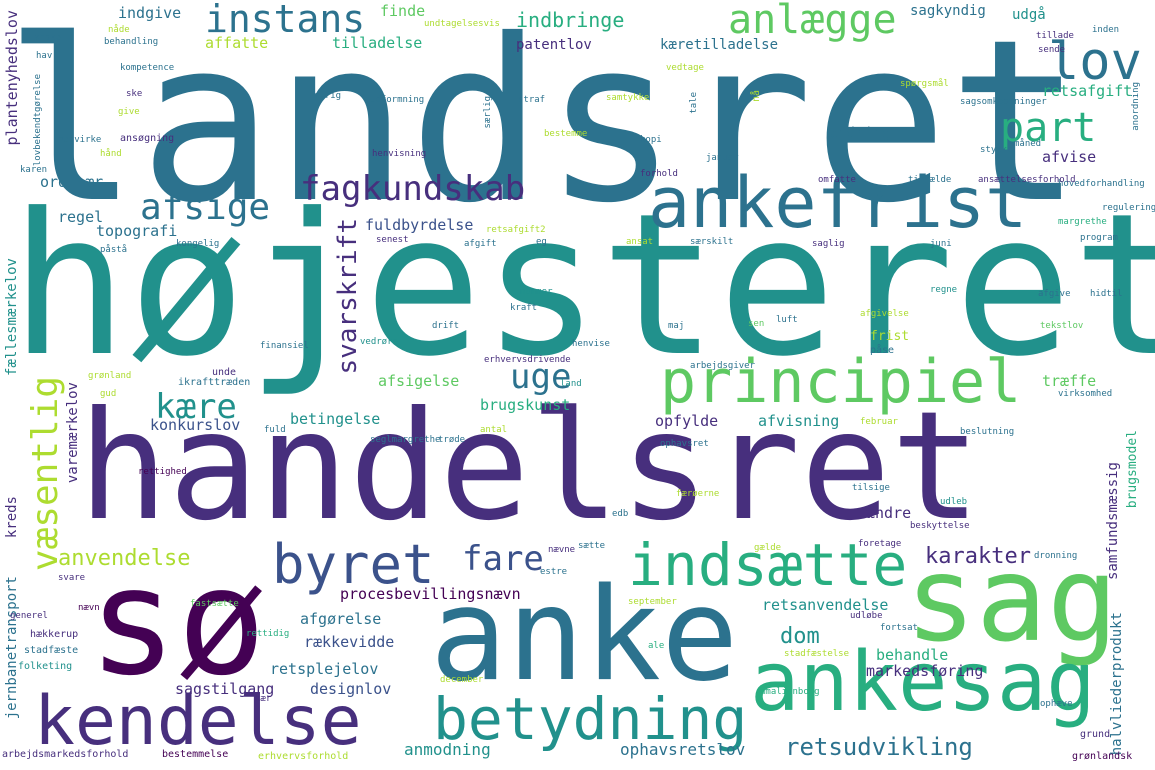  I want to click on word-anvendelse: anvendelse, so click(124, 558).